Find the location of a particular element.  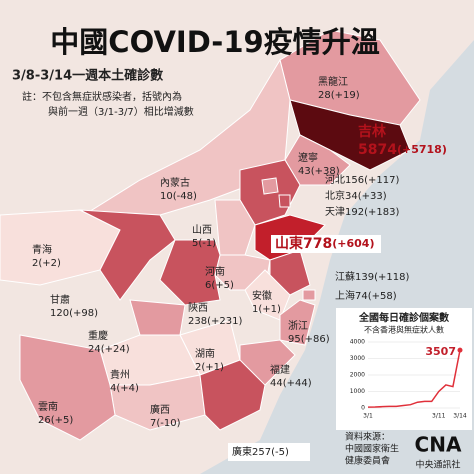

province-name: 廣東 is located at coordinates (242, 451).